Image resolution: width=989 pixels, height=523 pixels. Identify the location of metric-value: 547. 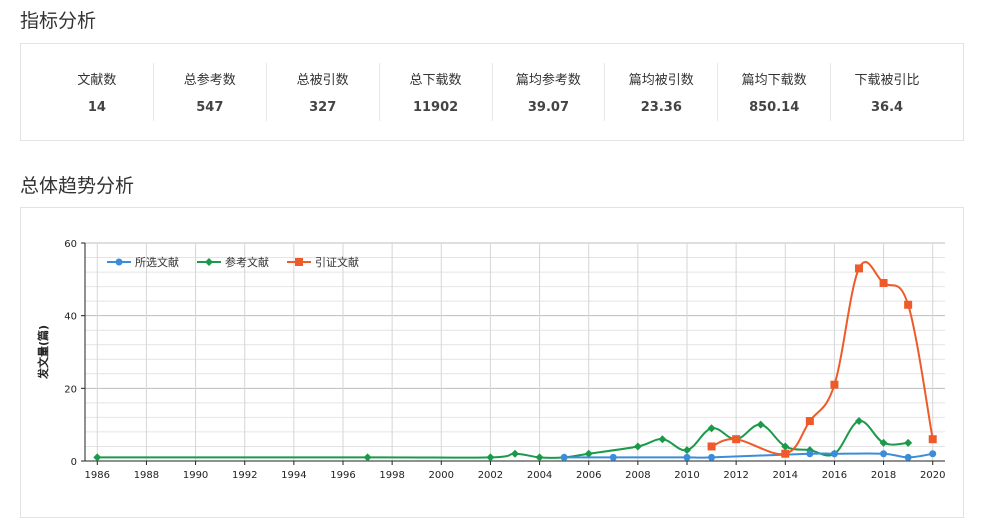
(210, 107).